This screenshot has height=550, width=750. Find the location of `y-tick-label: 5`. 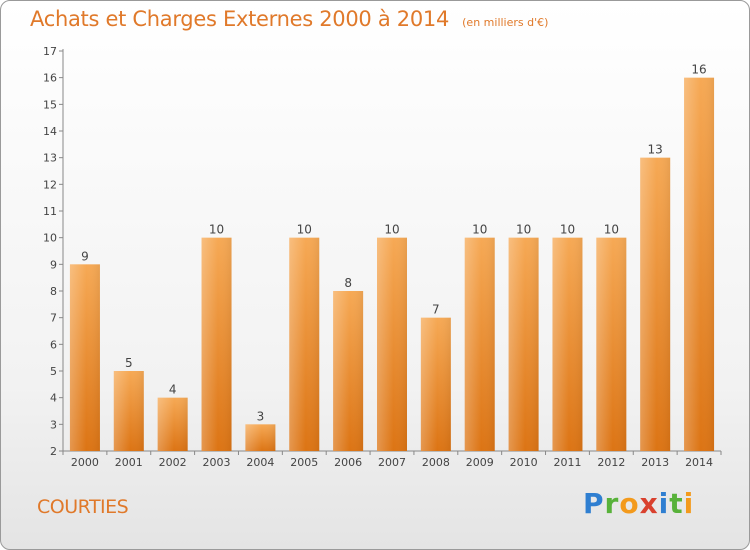

y-tick-label: 5 is located at coordinates (53, 371).